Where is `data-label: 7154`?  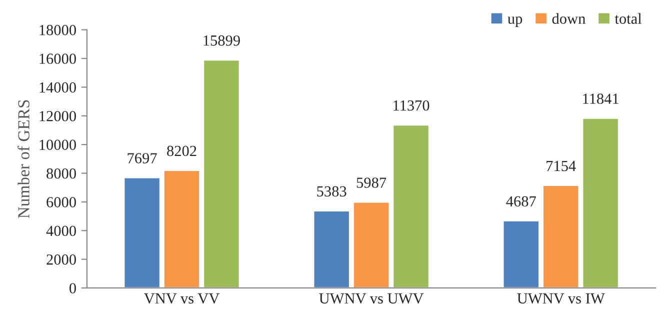
data-label: 7154 is located at coordinates (561, 166).